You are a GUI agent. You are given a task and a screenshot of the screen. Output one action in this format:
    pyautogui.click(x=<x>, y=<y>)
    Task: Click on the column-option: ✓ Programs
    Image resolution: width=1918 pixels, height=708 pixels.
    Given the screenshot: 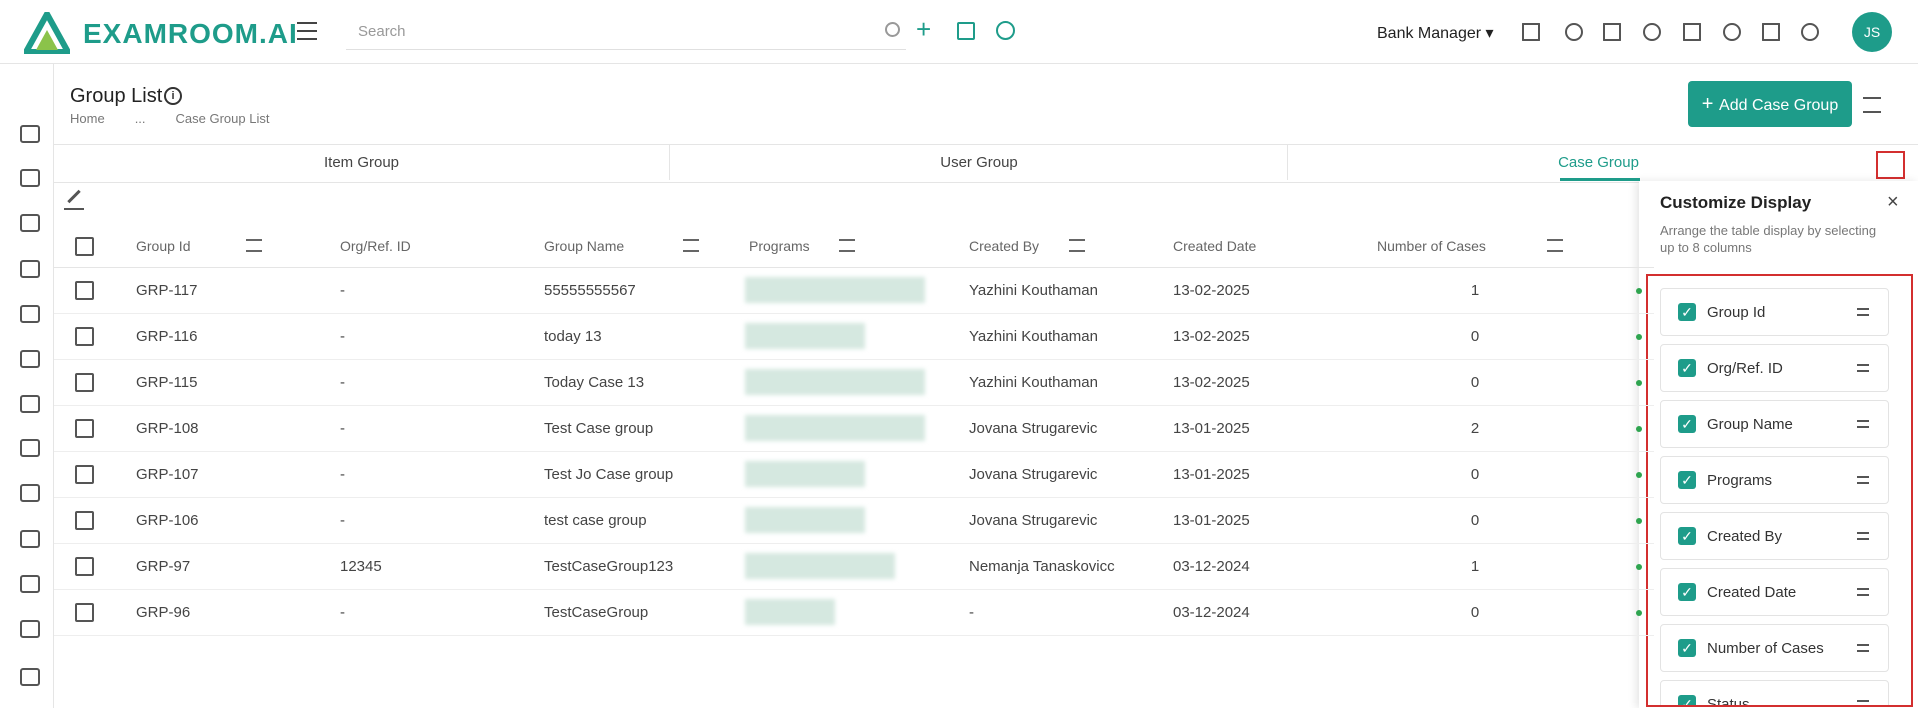 What is the action you would take?
    pyautogui.click(x=1774, y=480)
    